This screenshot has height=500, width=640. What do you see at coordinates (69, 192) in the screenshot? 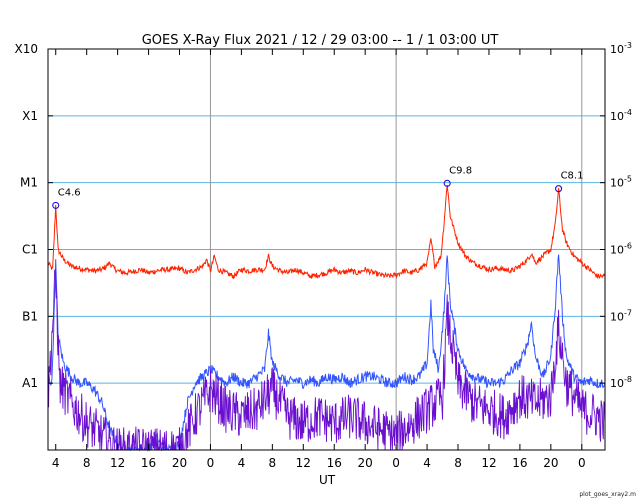
I see `flare-label: C4.6` at bounding box center [69, 192].